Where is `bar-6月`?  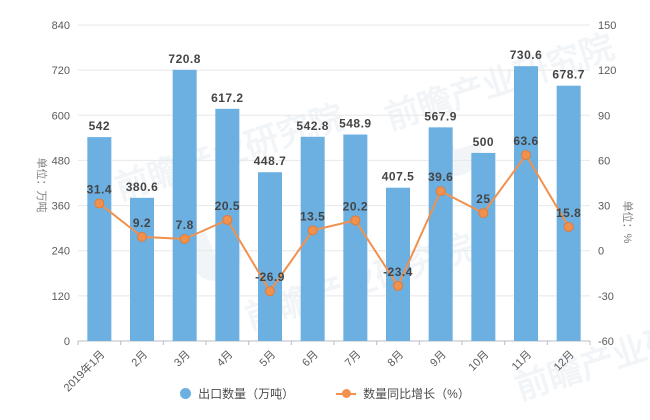 bar-6月 is located at coordinates (312, 238).